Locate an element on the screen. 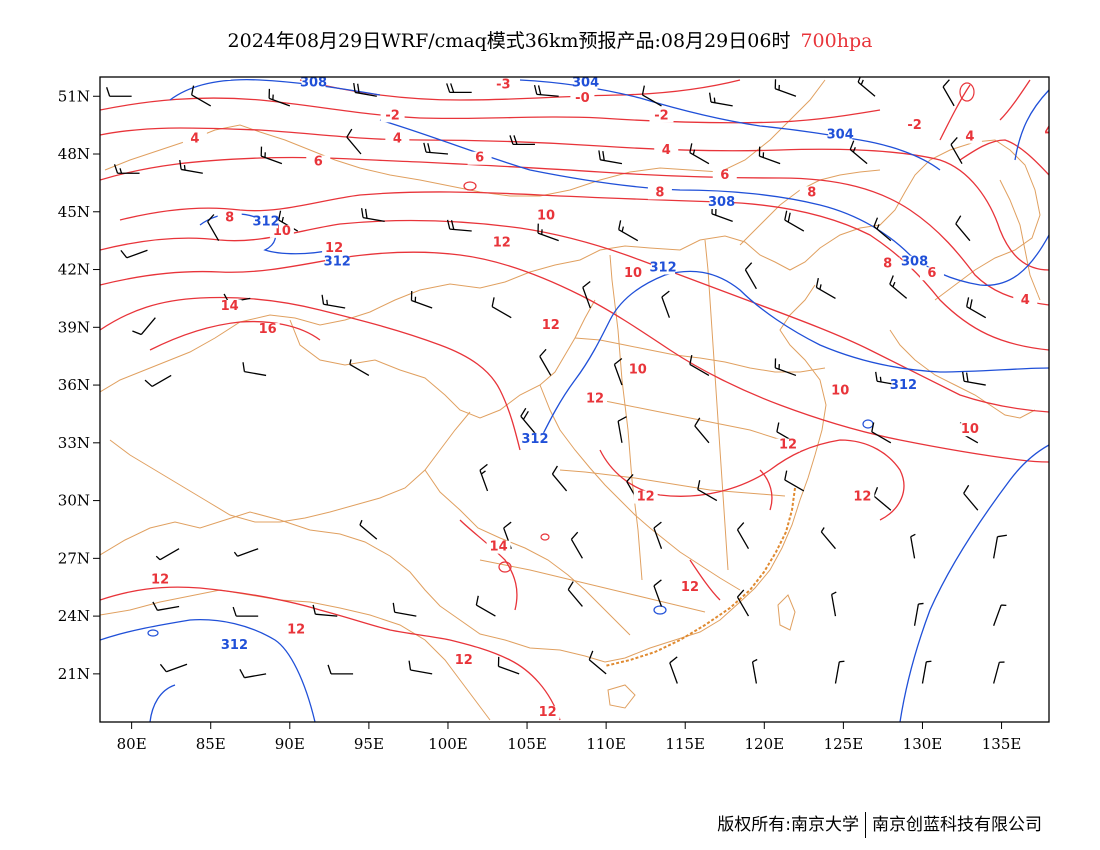  isotherm-4-ne is located at coordinates (1004, 157).